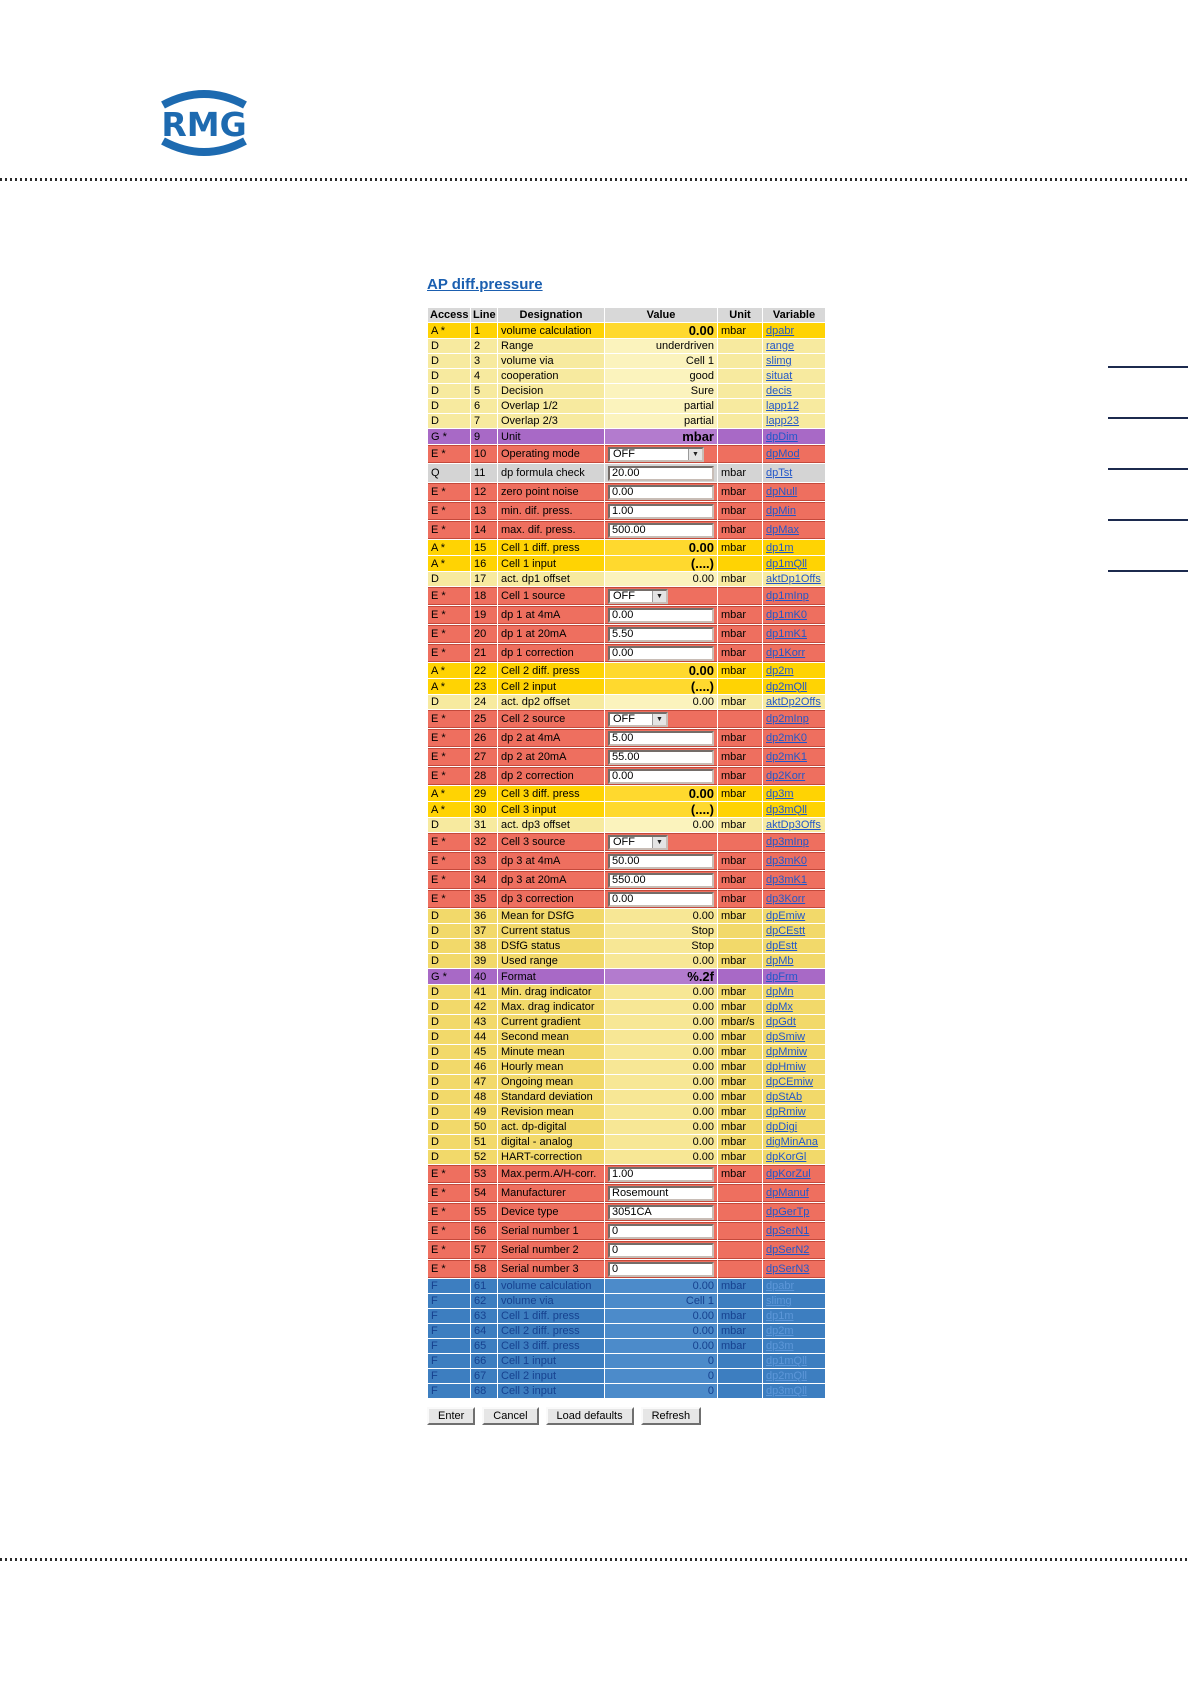  Describe the element at coordinates (626, 1391) in the screenshot. I see `table-row: F 68 Cell 3 input 0 dp3mQll` at that location.